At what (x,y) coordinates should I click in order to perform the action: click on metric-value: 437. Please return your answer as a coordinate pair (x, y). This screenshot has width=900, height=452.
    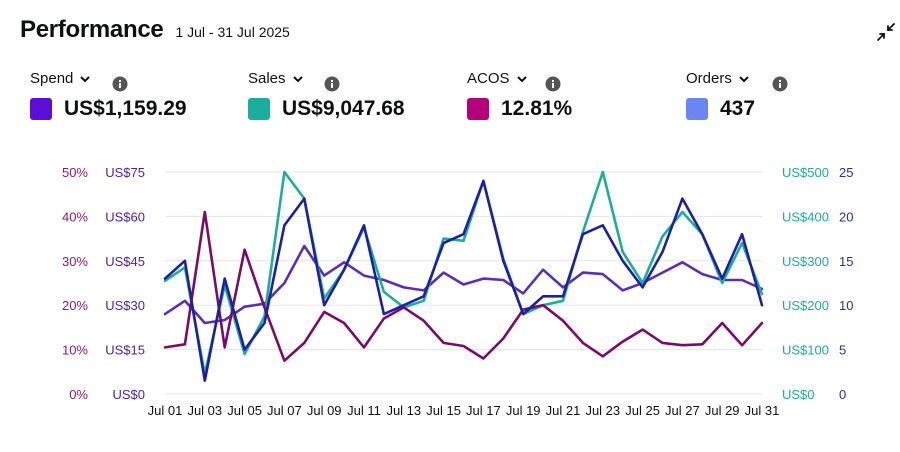
    Looking at the image, I should click on (738, 108).